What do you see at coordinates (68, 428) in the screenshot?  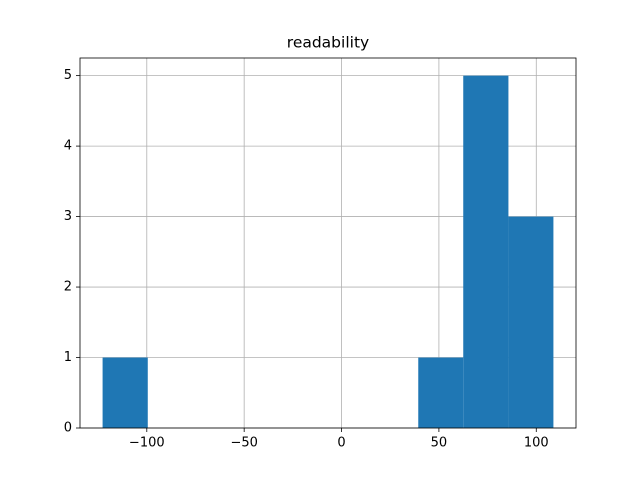 I see `y-tick-label: 0` at bounding box center [68, 428].